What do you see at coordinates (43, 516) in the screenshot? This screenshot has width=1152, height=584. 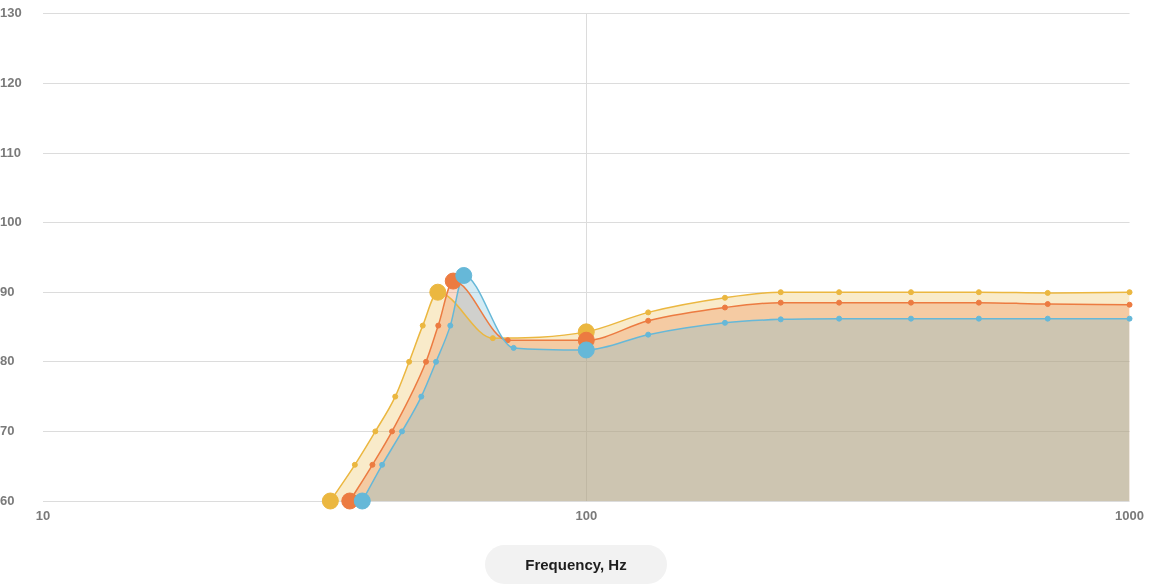 I see `x-tick-label: 10` at bounding box center [43, 516].